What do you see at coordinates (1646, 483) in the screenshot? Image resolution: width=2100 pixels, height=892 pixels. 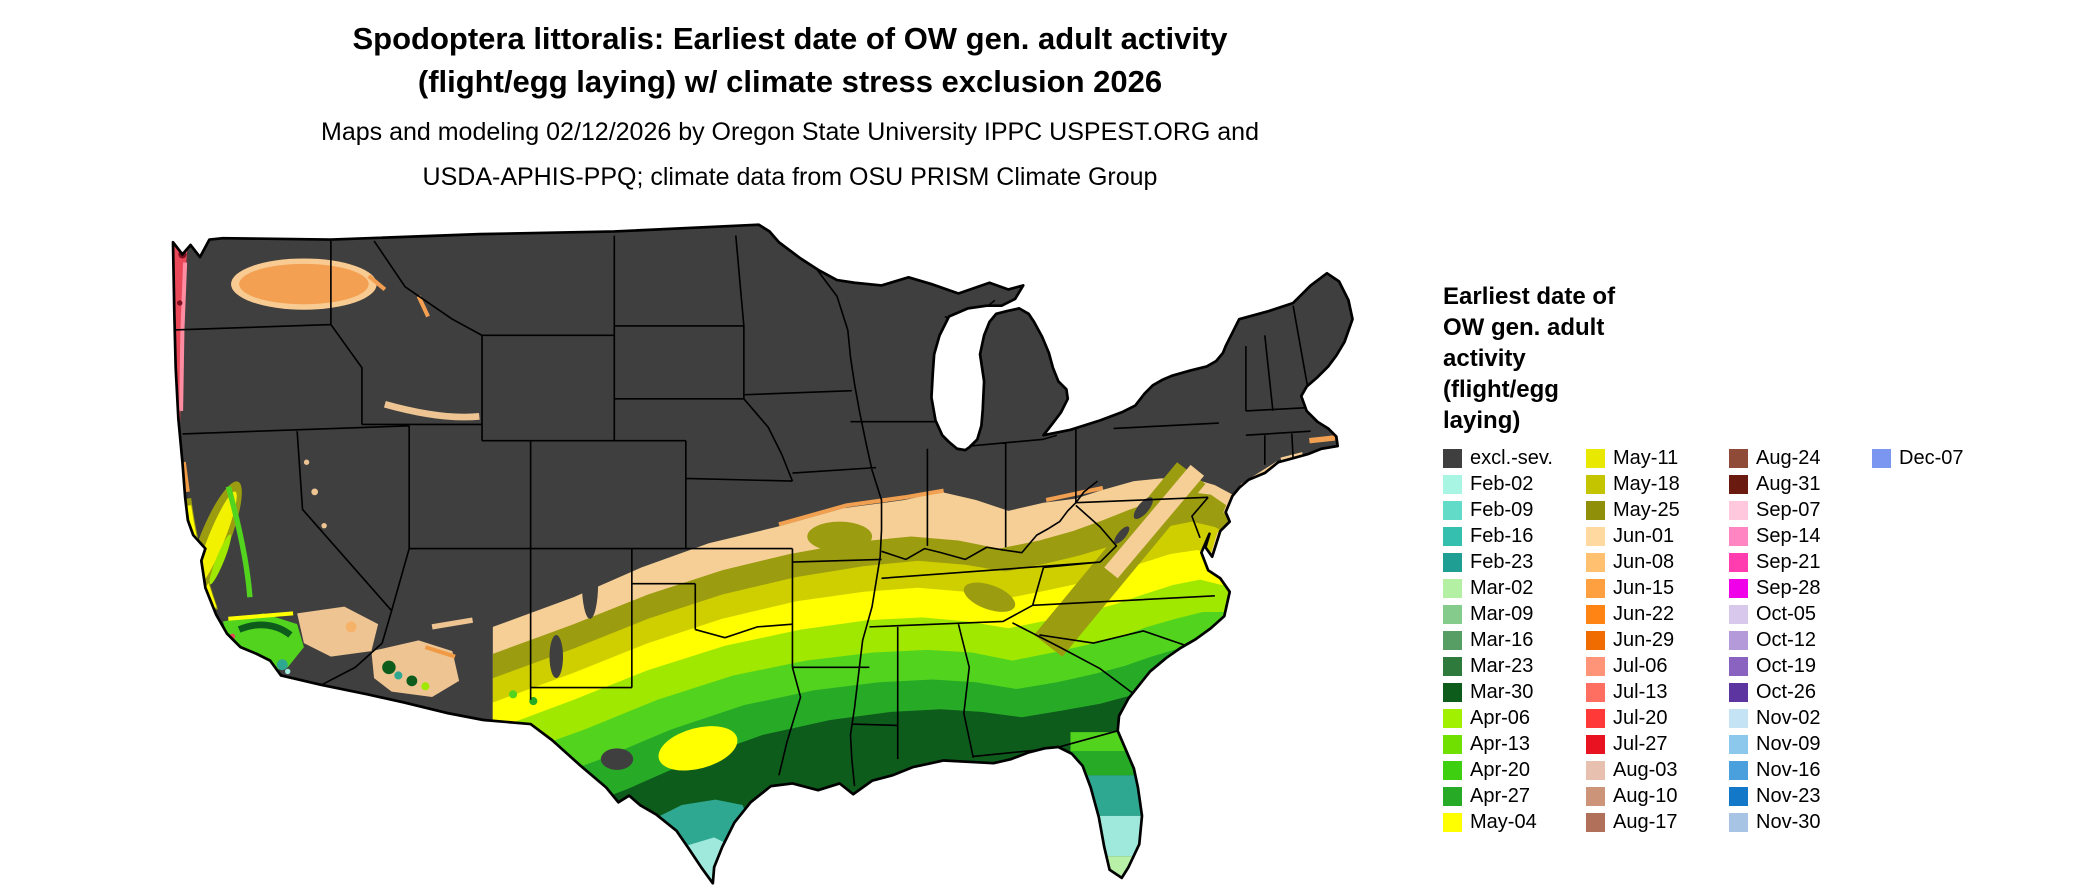 I see `legend-label: May-18` at bounding box center [1646, 483].